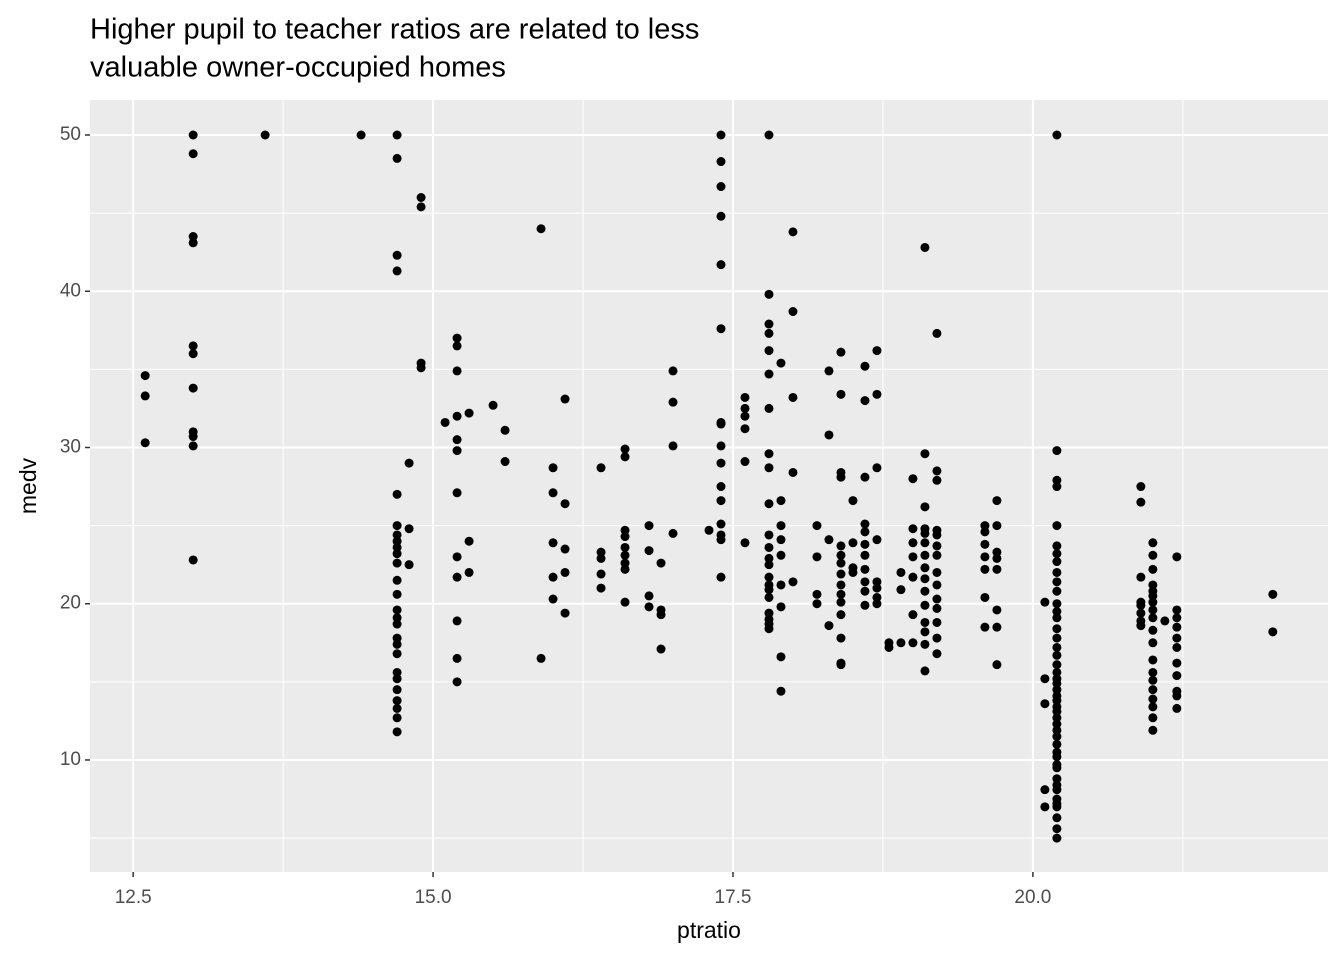  Describe the element at coordinates (70, 134) in the screenshot. I see `y-tick-label: 50` at that location.